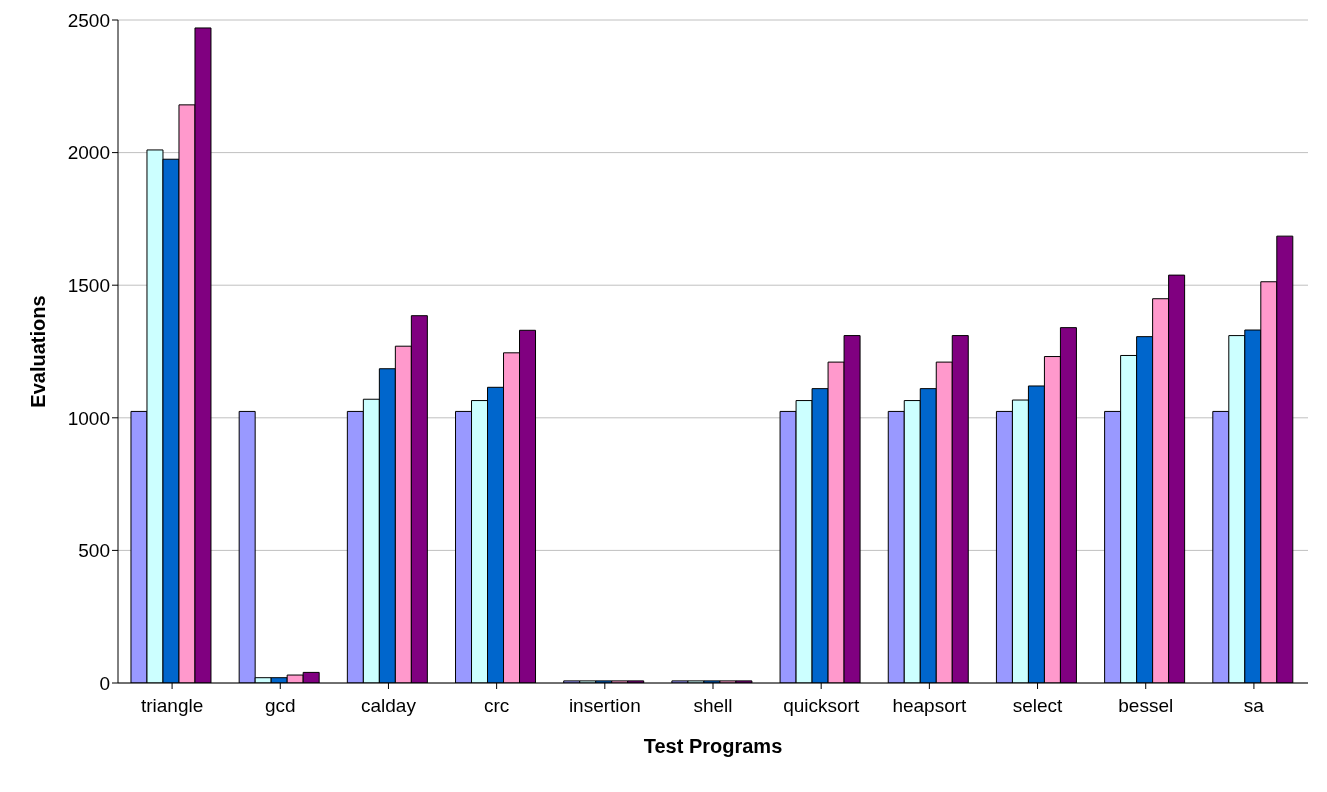 The image size is (1327, 792). Describe the element at coordinates (821, 706) in the screenshot. I see `x-tick-label: quicksort` at that location.